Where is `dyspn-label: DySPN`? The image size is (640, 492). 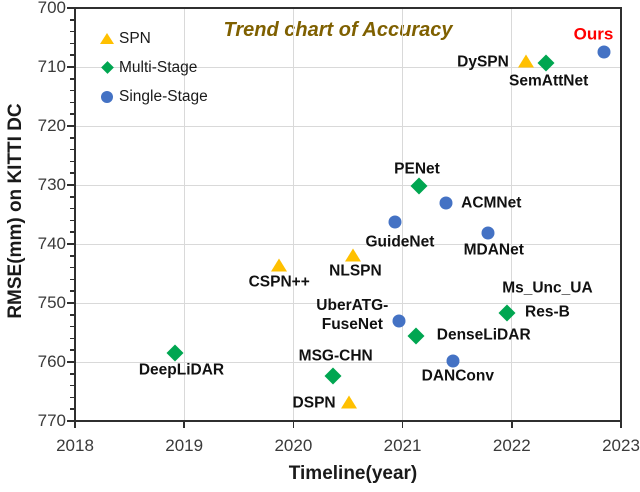
dyspn-label: DySPN is located at coordinates (483, 62).